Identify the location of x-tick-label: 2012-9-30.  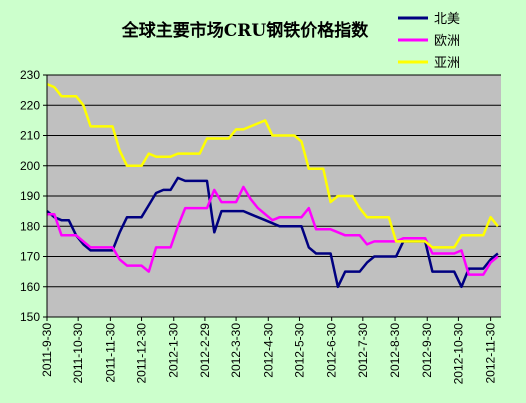
(427, 350).